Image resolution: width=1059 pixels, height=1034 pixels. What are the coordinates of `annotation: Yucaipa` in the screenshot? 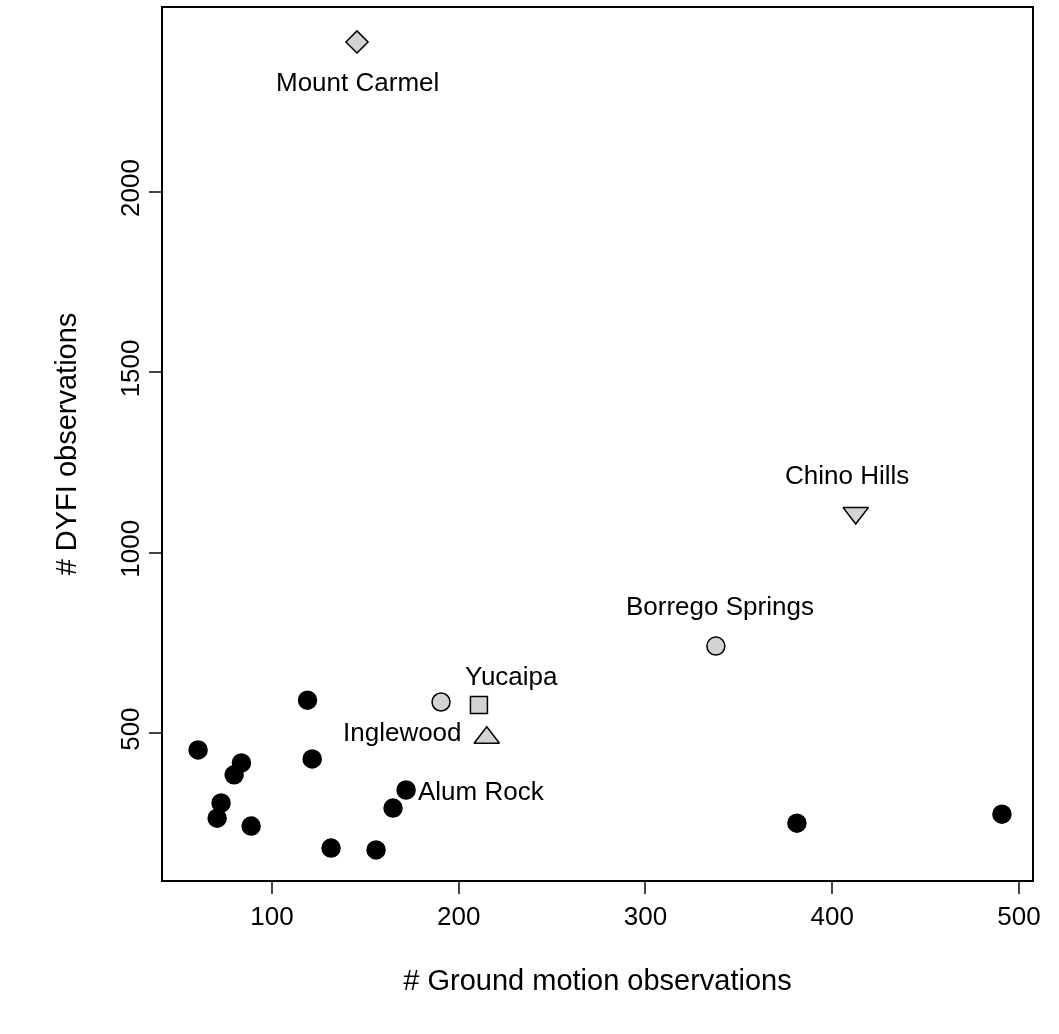 It's located at (512, 676).